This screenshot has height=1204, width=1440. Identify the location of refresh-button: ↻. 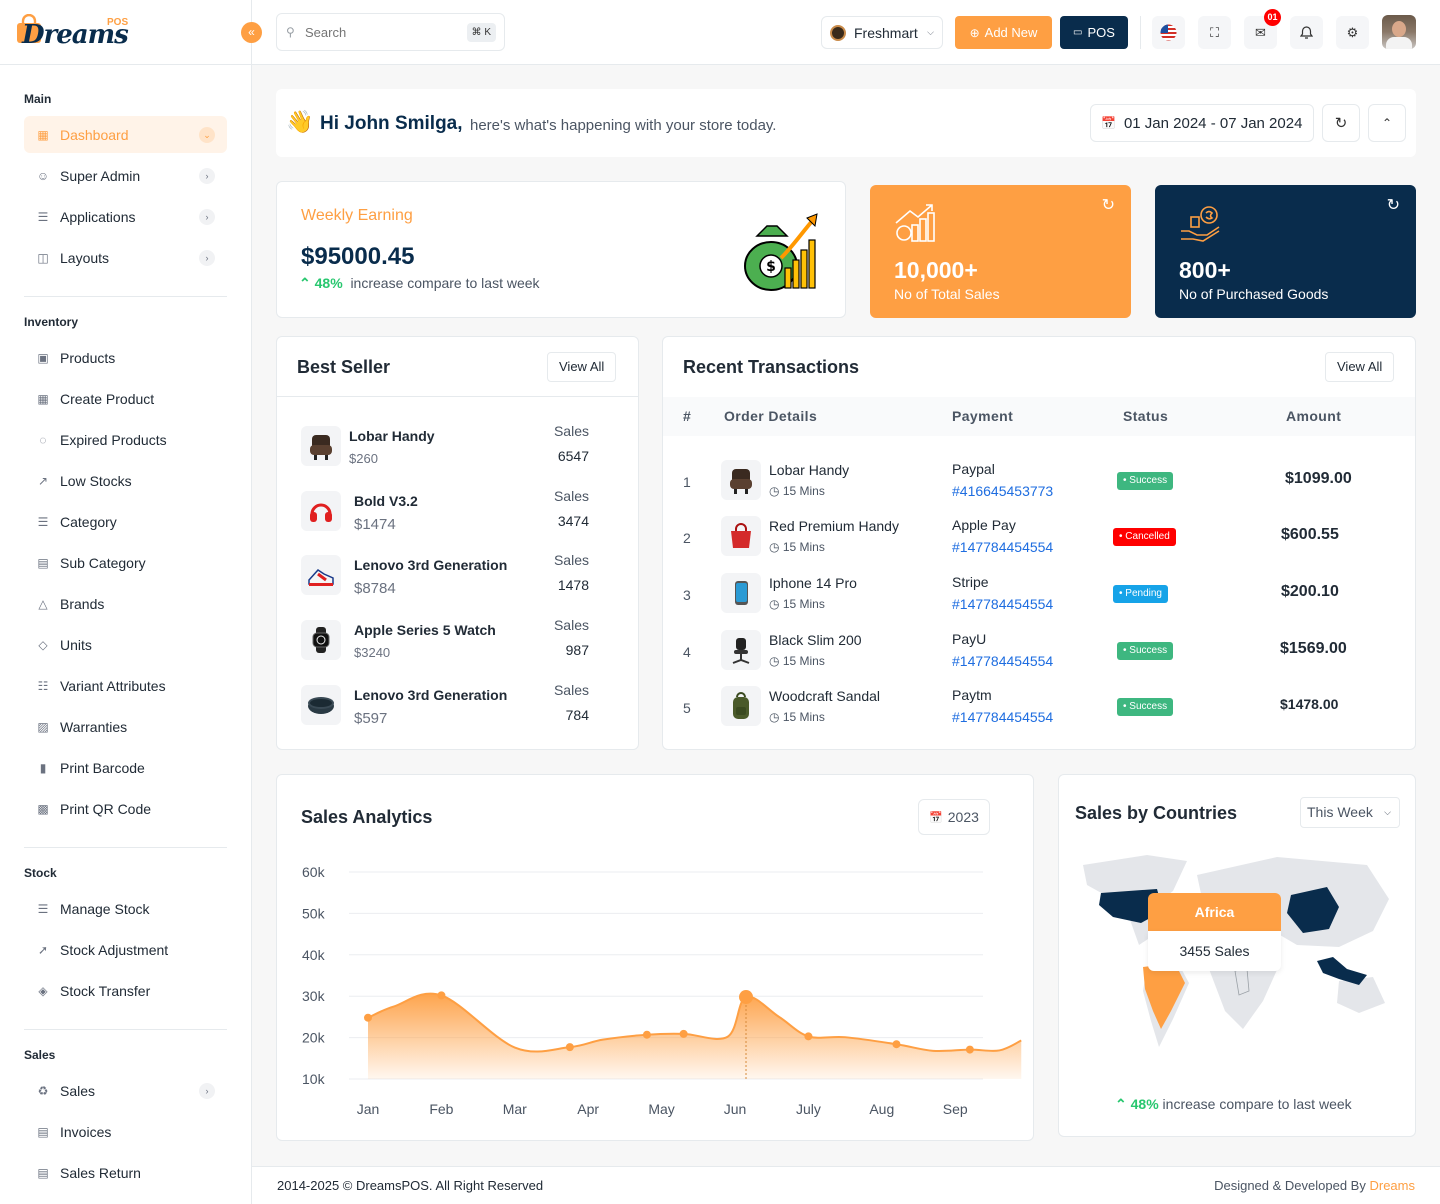
(1341, 123).